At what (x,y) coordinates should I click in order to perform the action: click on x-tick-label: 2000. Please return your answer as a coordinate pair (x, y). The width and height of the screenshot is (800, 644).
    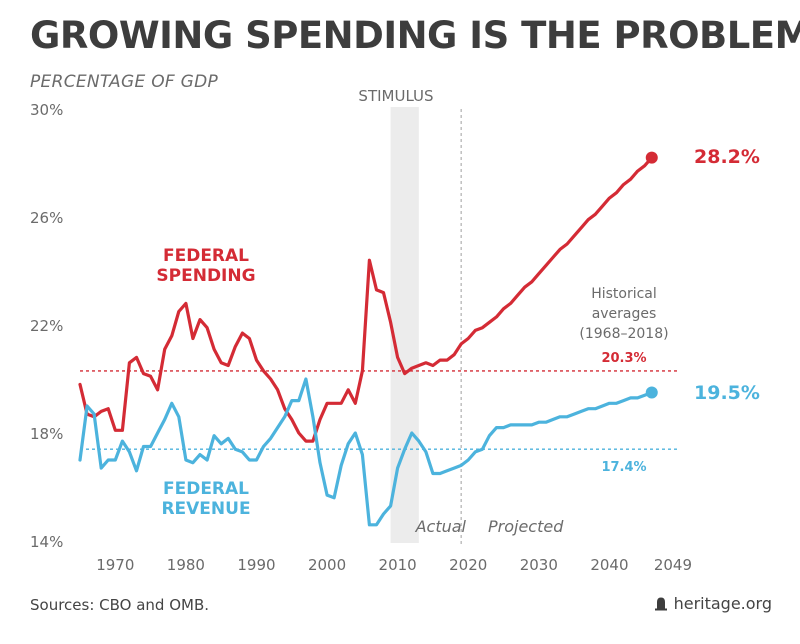
    Looking at the image, I should click on (327, 565).